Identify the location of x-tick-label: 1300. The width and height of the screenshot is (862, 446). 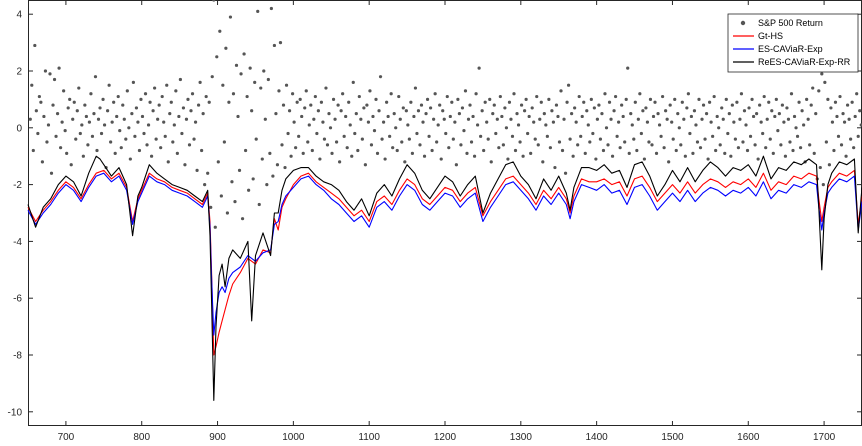
(521, 437).